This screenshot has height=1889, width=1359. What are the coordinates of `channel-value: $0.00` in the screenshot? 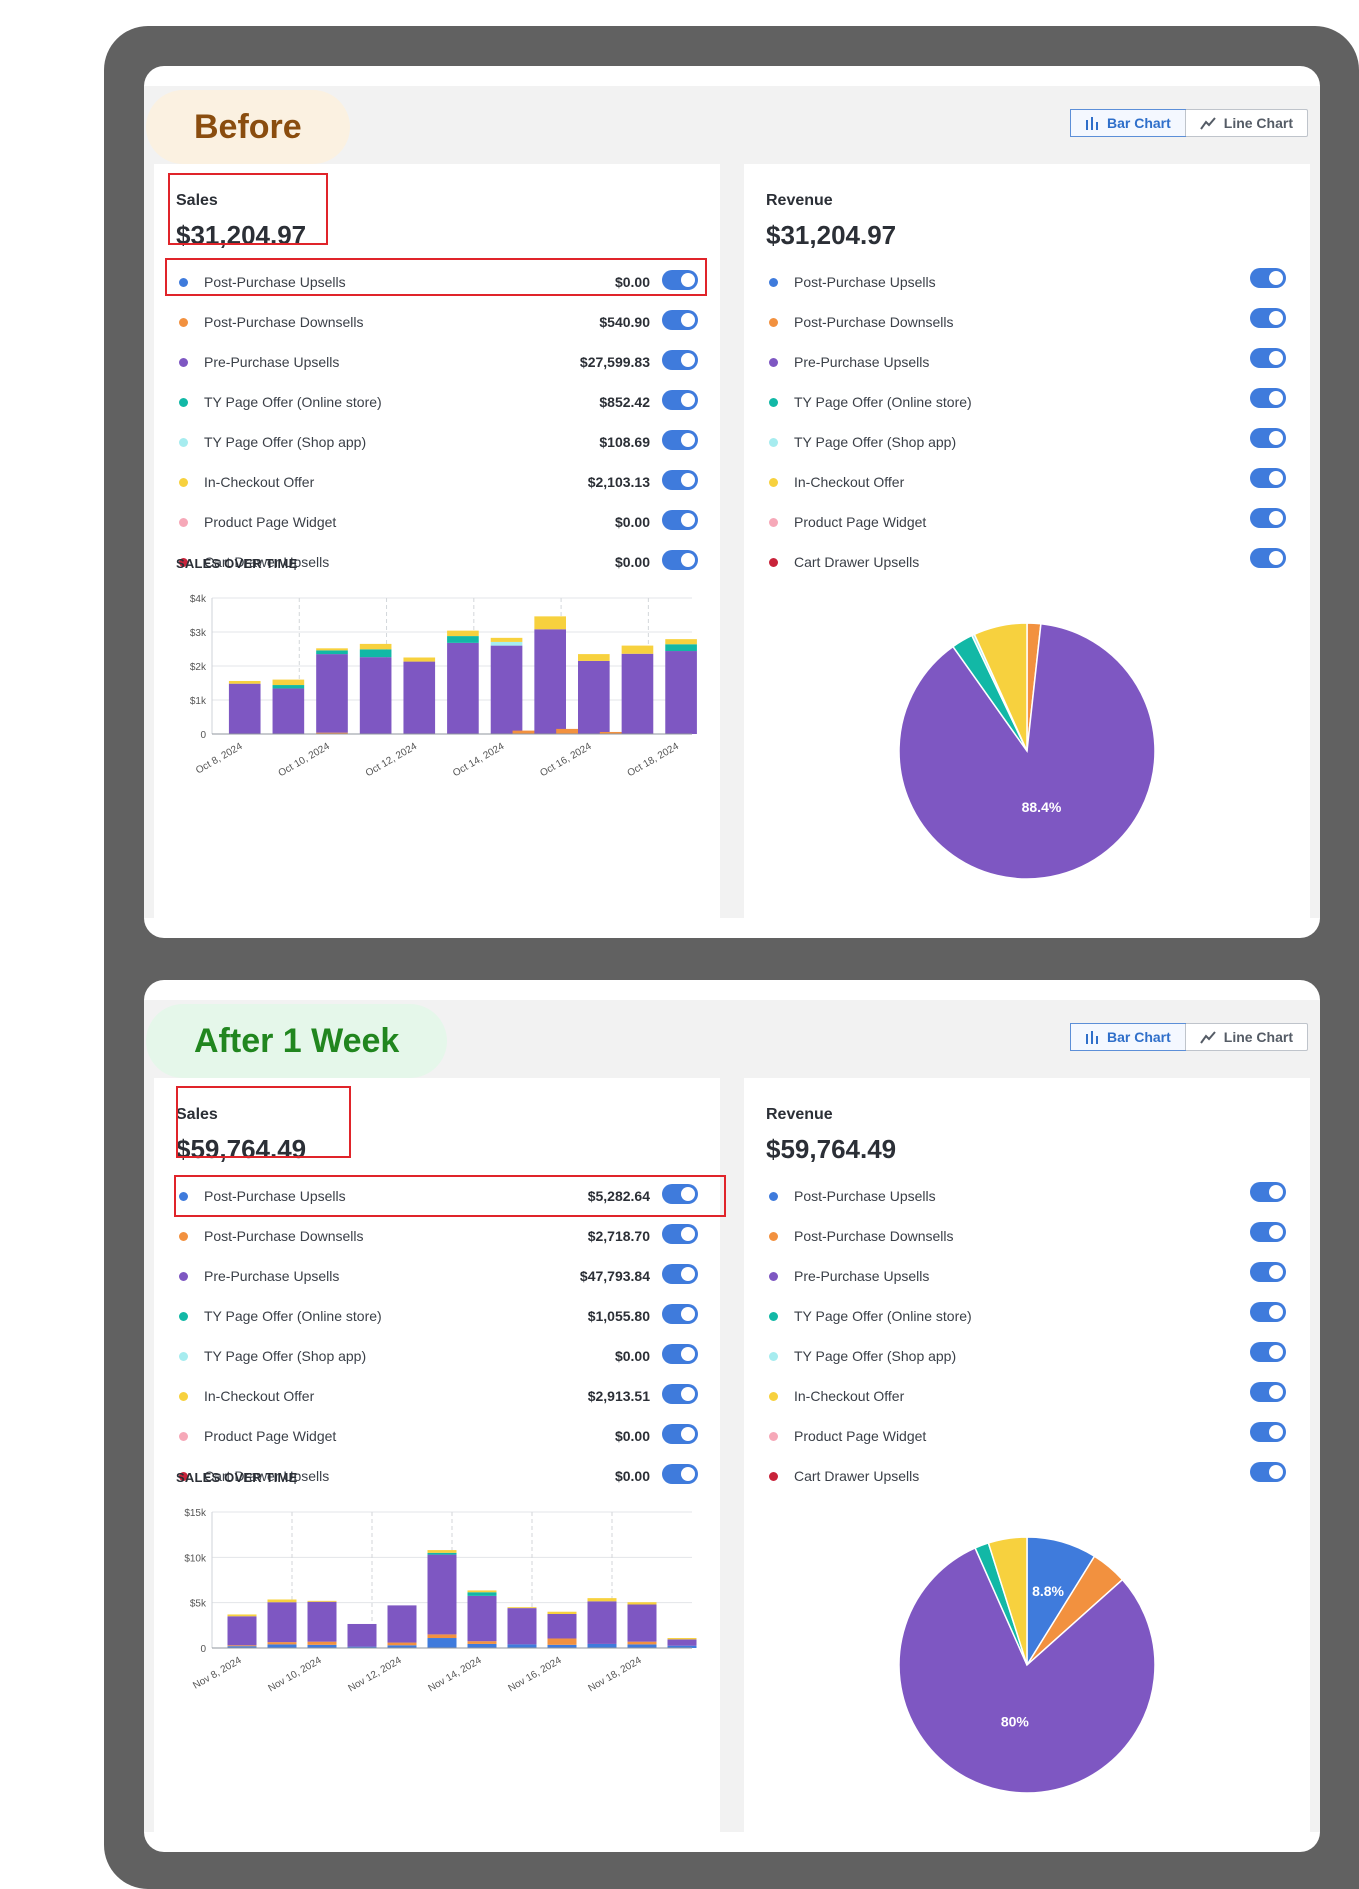 It's located at (632, 522).